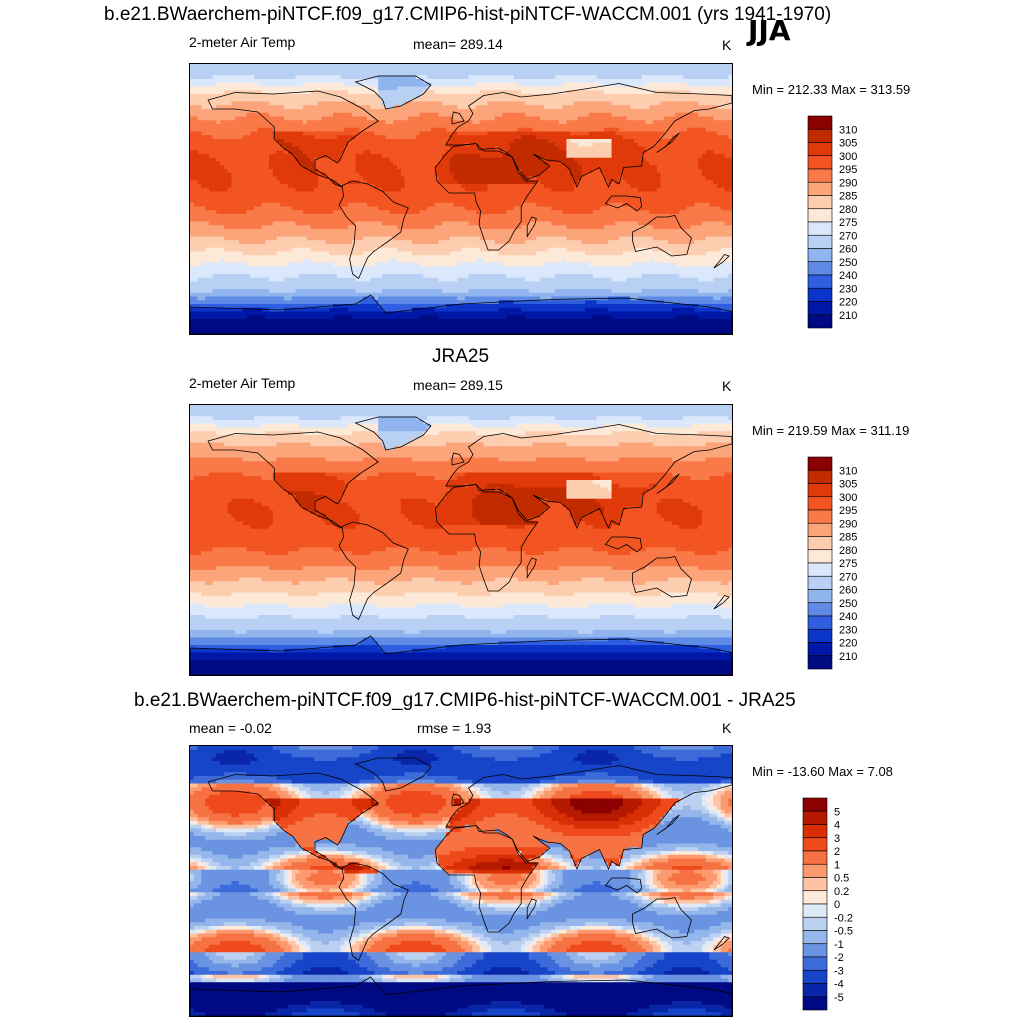 Image resolution: width=1024 pixels, height=1024 pixels. I want to click on panel-3-rmse-label: rmse = 1.93, so click(454, 728).